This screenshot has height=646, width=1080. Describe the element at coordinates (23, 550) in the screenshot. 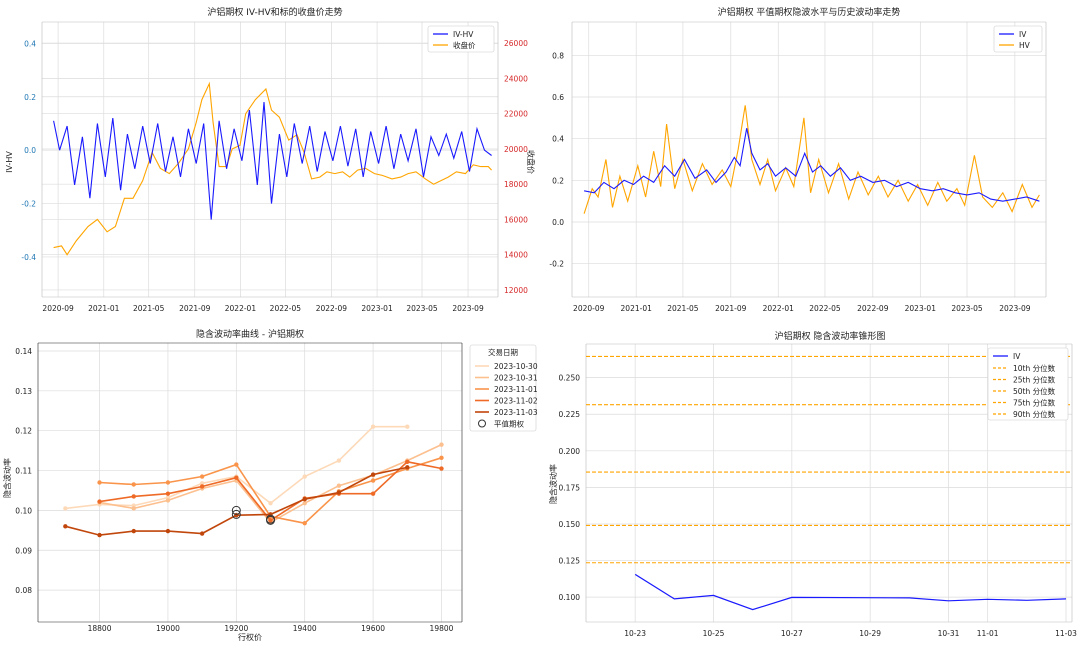

I see `y-tick-label: 0.09` at that location.